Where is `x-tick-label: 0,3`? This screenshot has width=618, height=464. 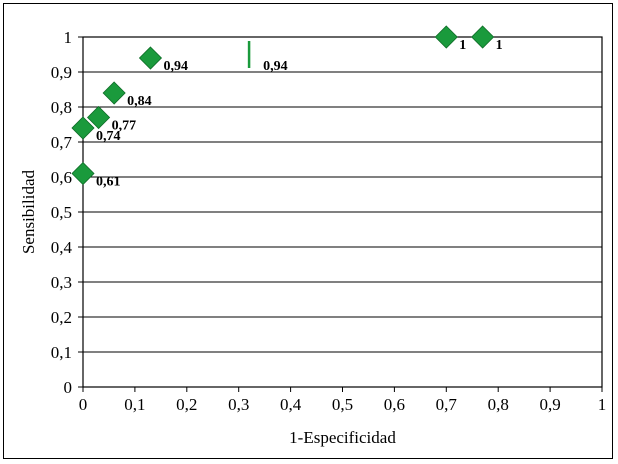 x-tick-label: 0,3 is located at coordinates (238, 404).